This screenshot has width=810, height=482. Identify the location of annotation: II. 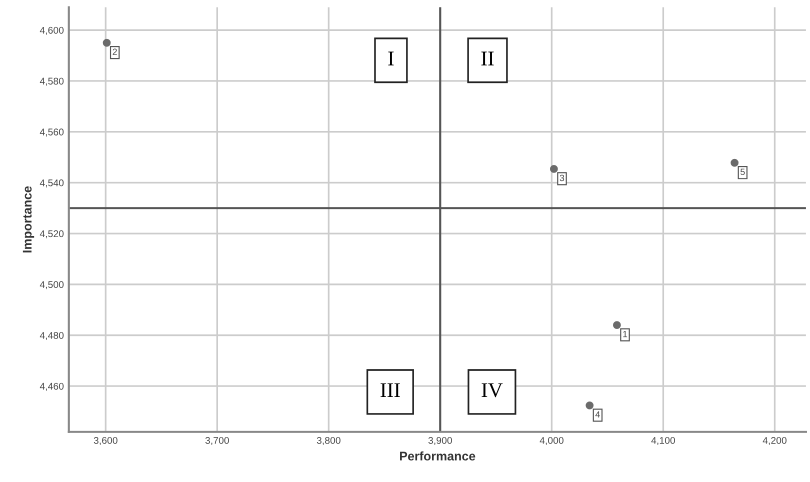
(487, 59).